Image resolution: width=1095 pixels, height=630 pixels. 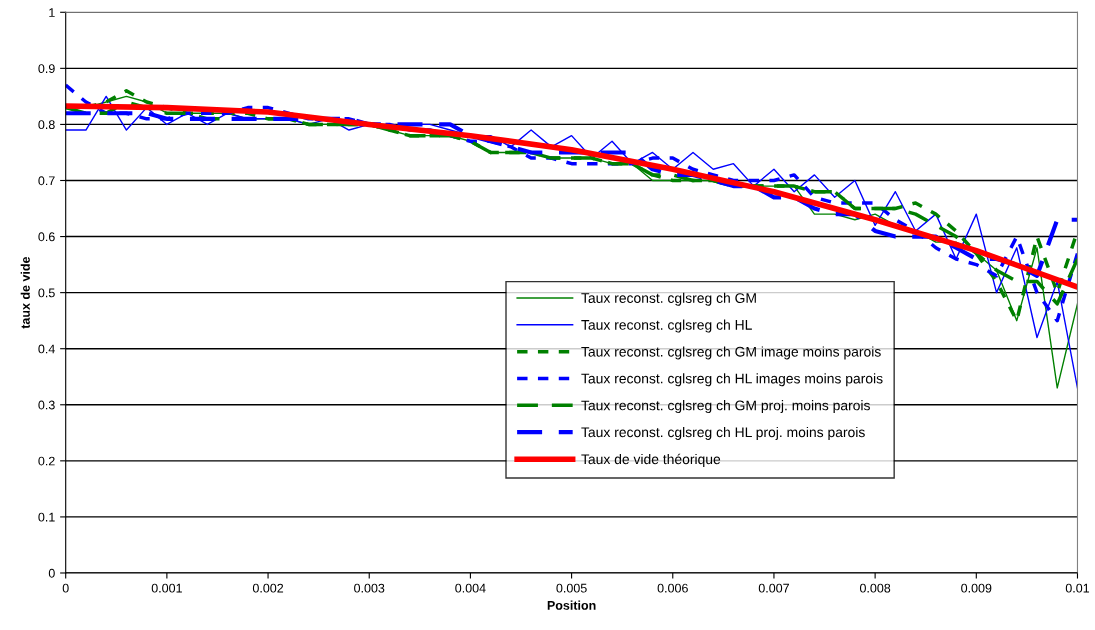 I want to click on legend-label: Taux reconst. cglsreg ch HL images moins parois, so click(x=732, y=380).